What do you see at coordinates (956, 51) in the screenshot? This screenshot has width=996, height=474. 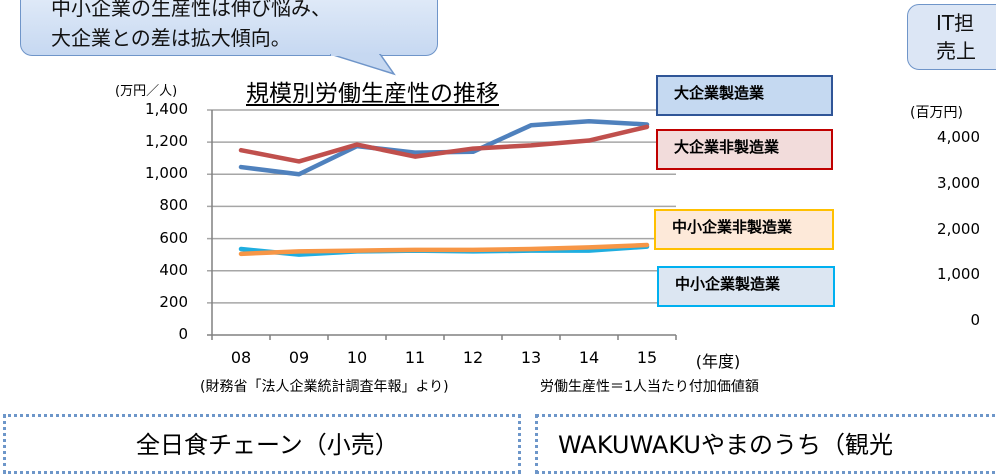 I see `callout-right-line-2: 売上` at bounding box center [956, 51].